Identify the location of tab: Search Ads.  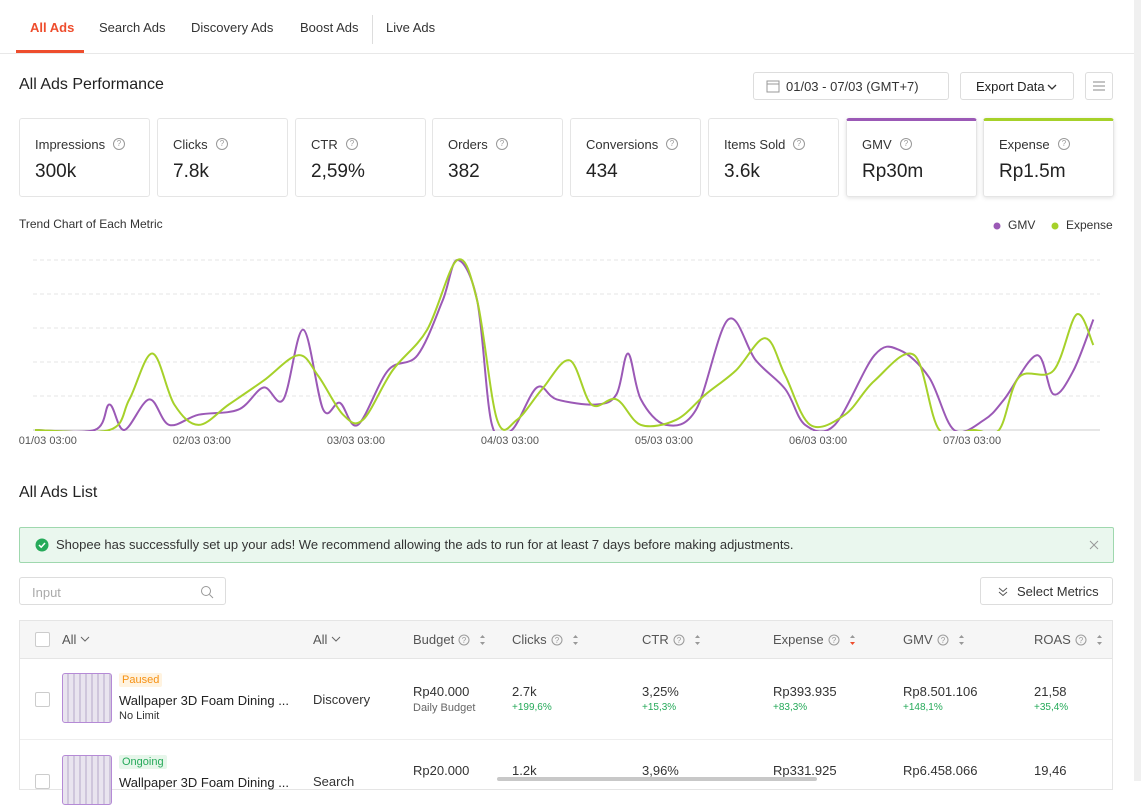
(132, 27).